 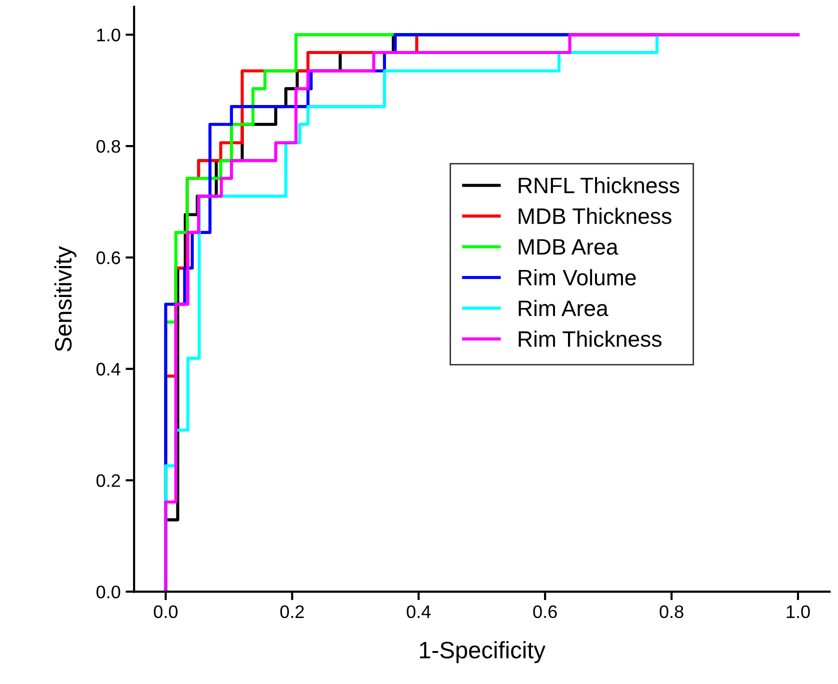 What do you see at coordinates (577, 277) in the screenshot?
I see `legend-label: Rim Volume` at bounding box center [577, 277].